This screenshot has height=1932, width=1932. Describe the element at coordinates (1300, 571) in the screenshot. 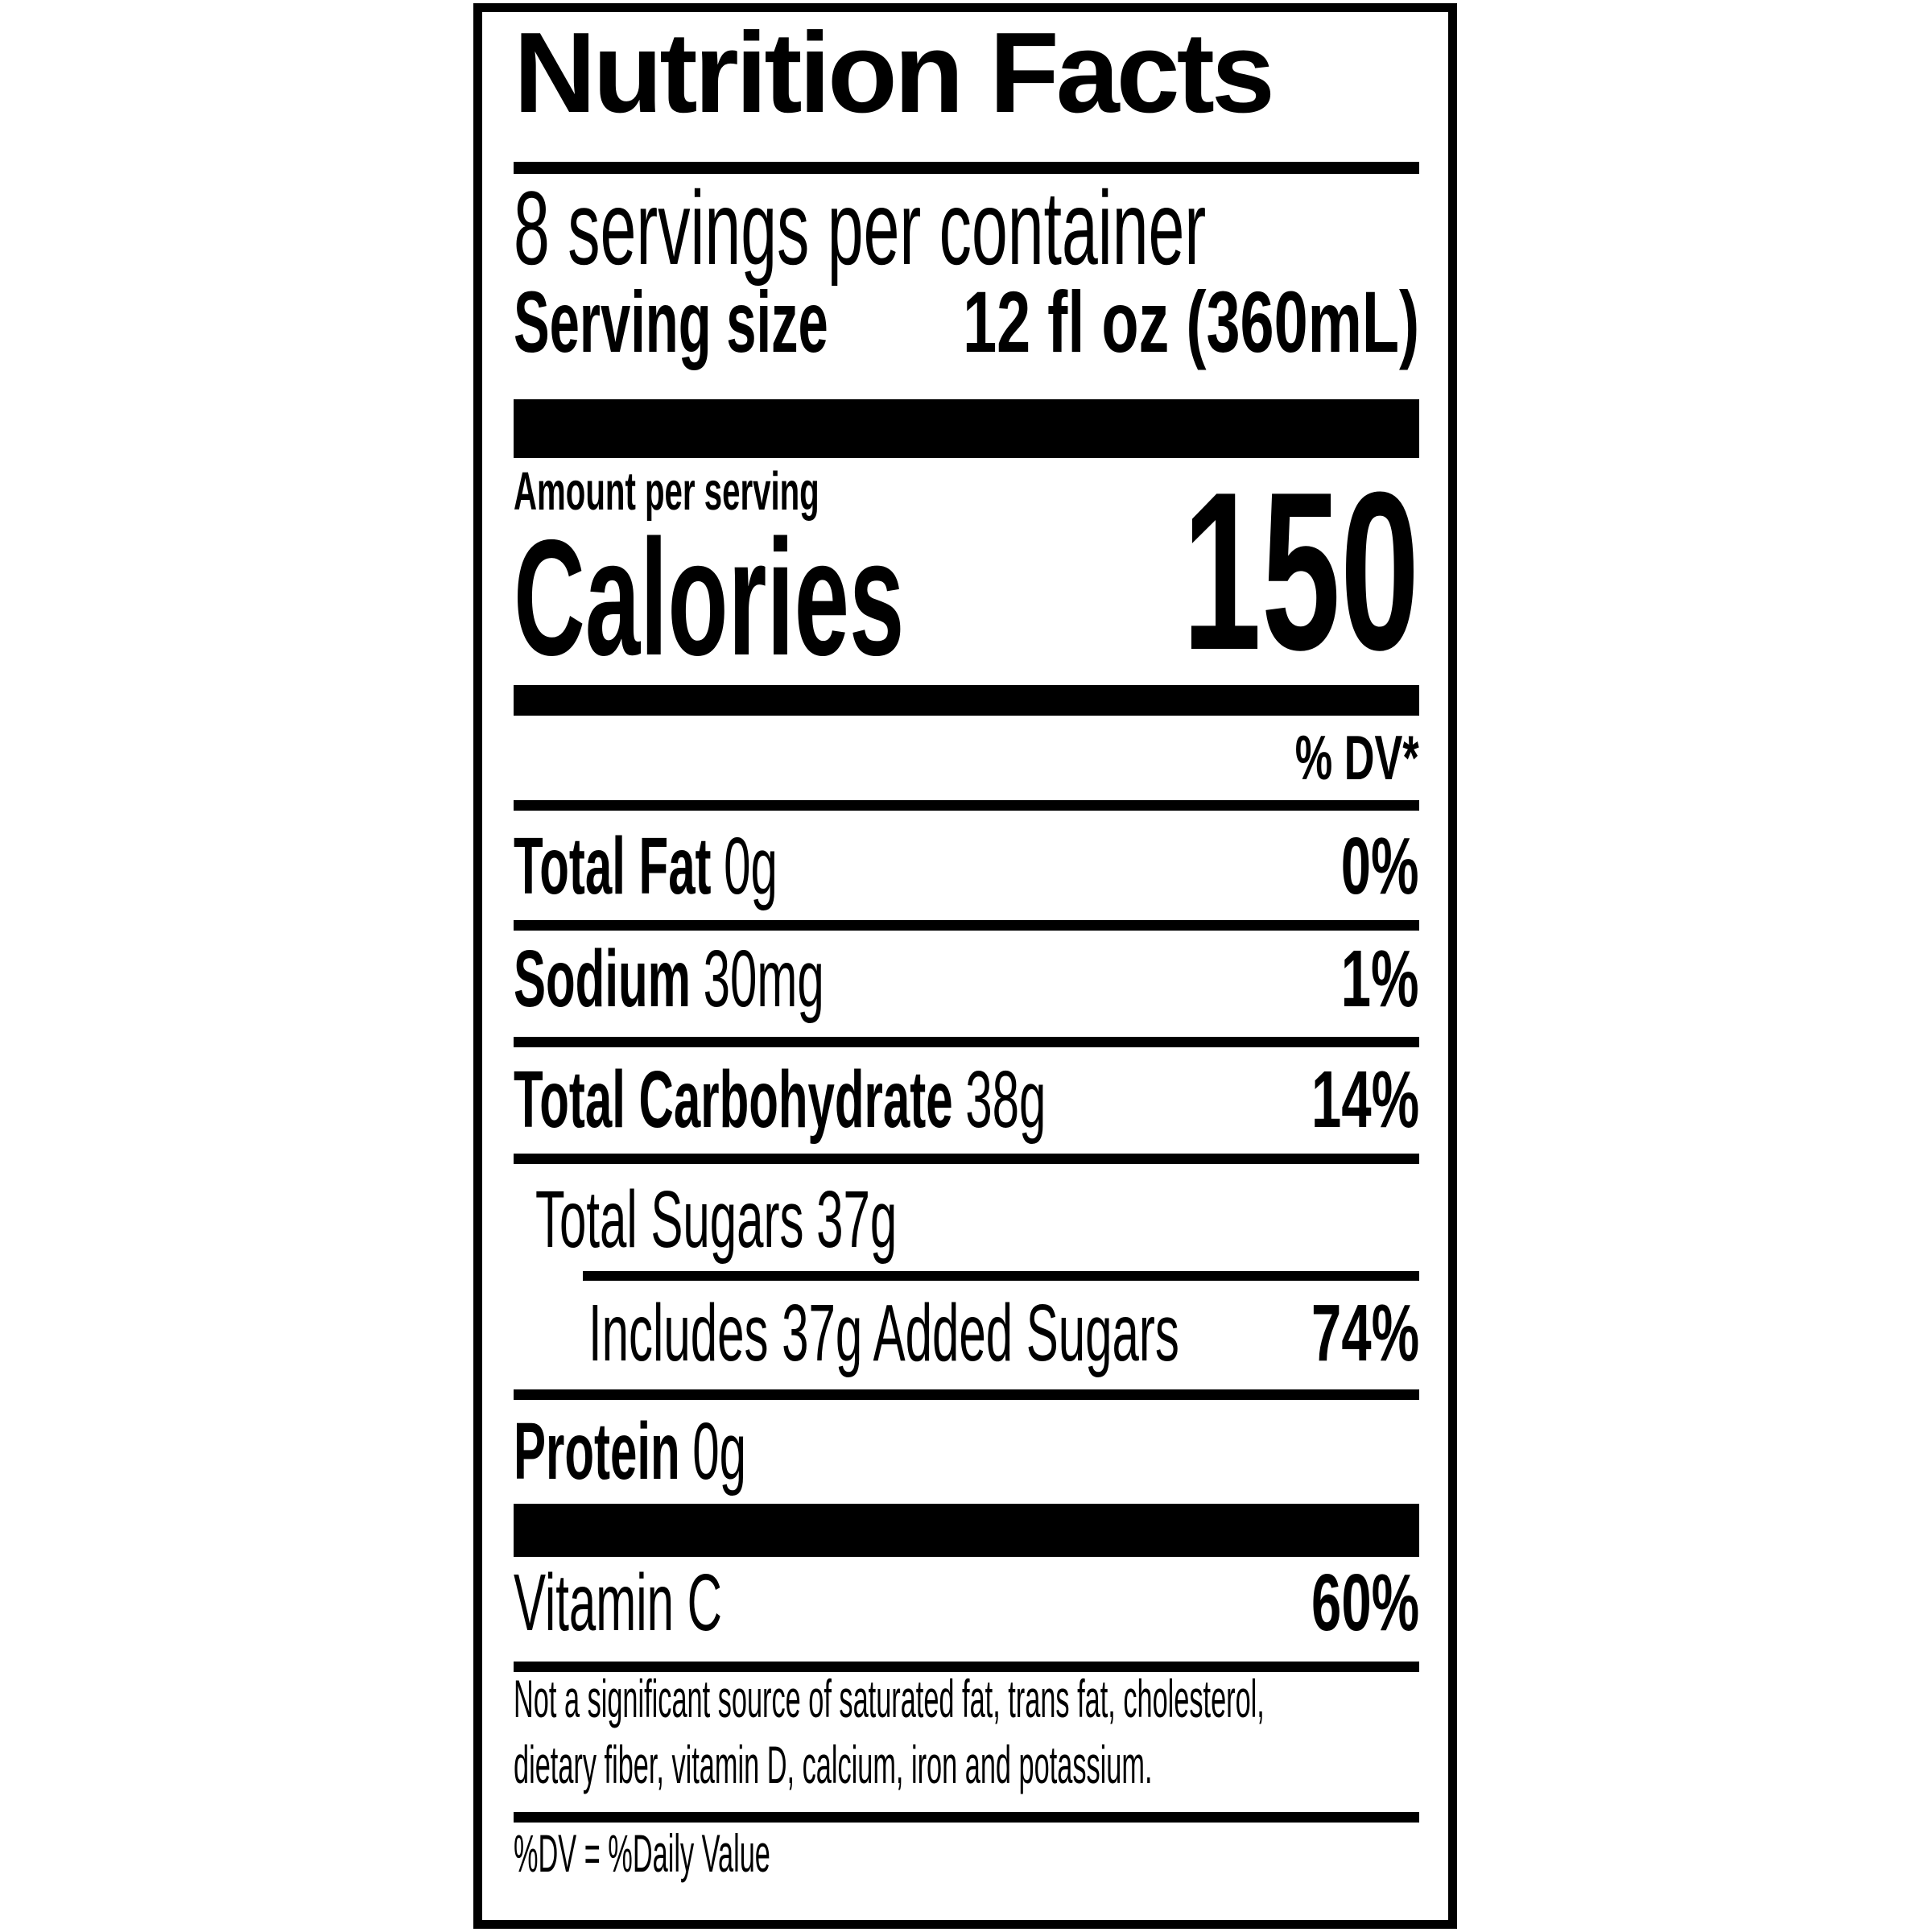

I see `calories-value: 150` at that location.